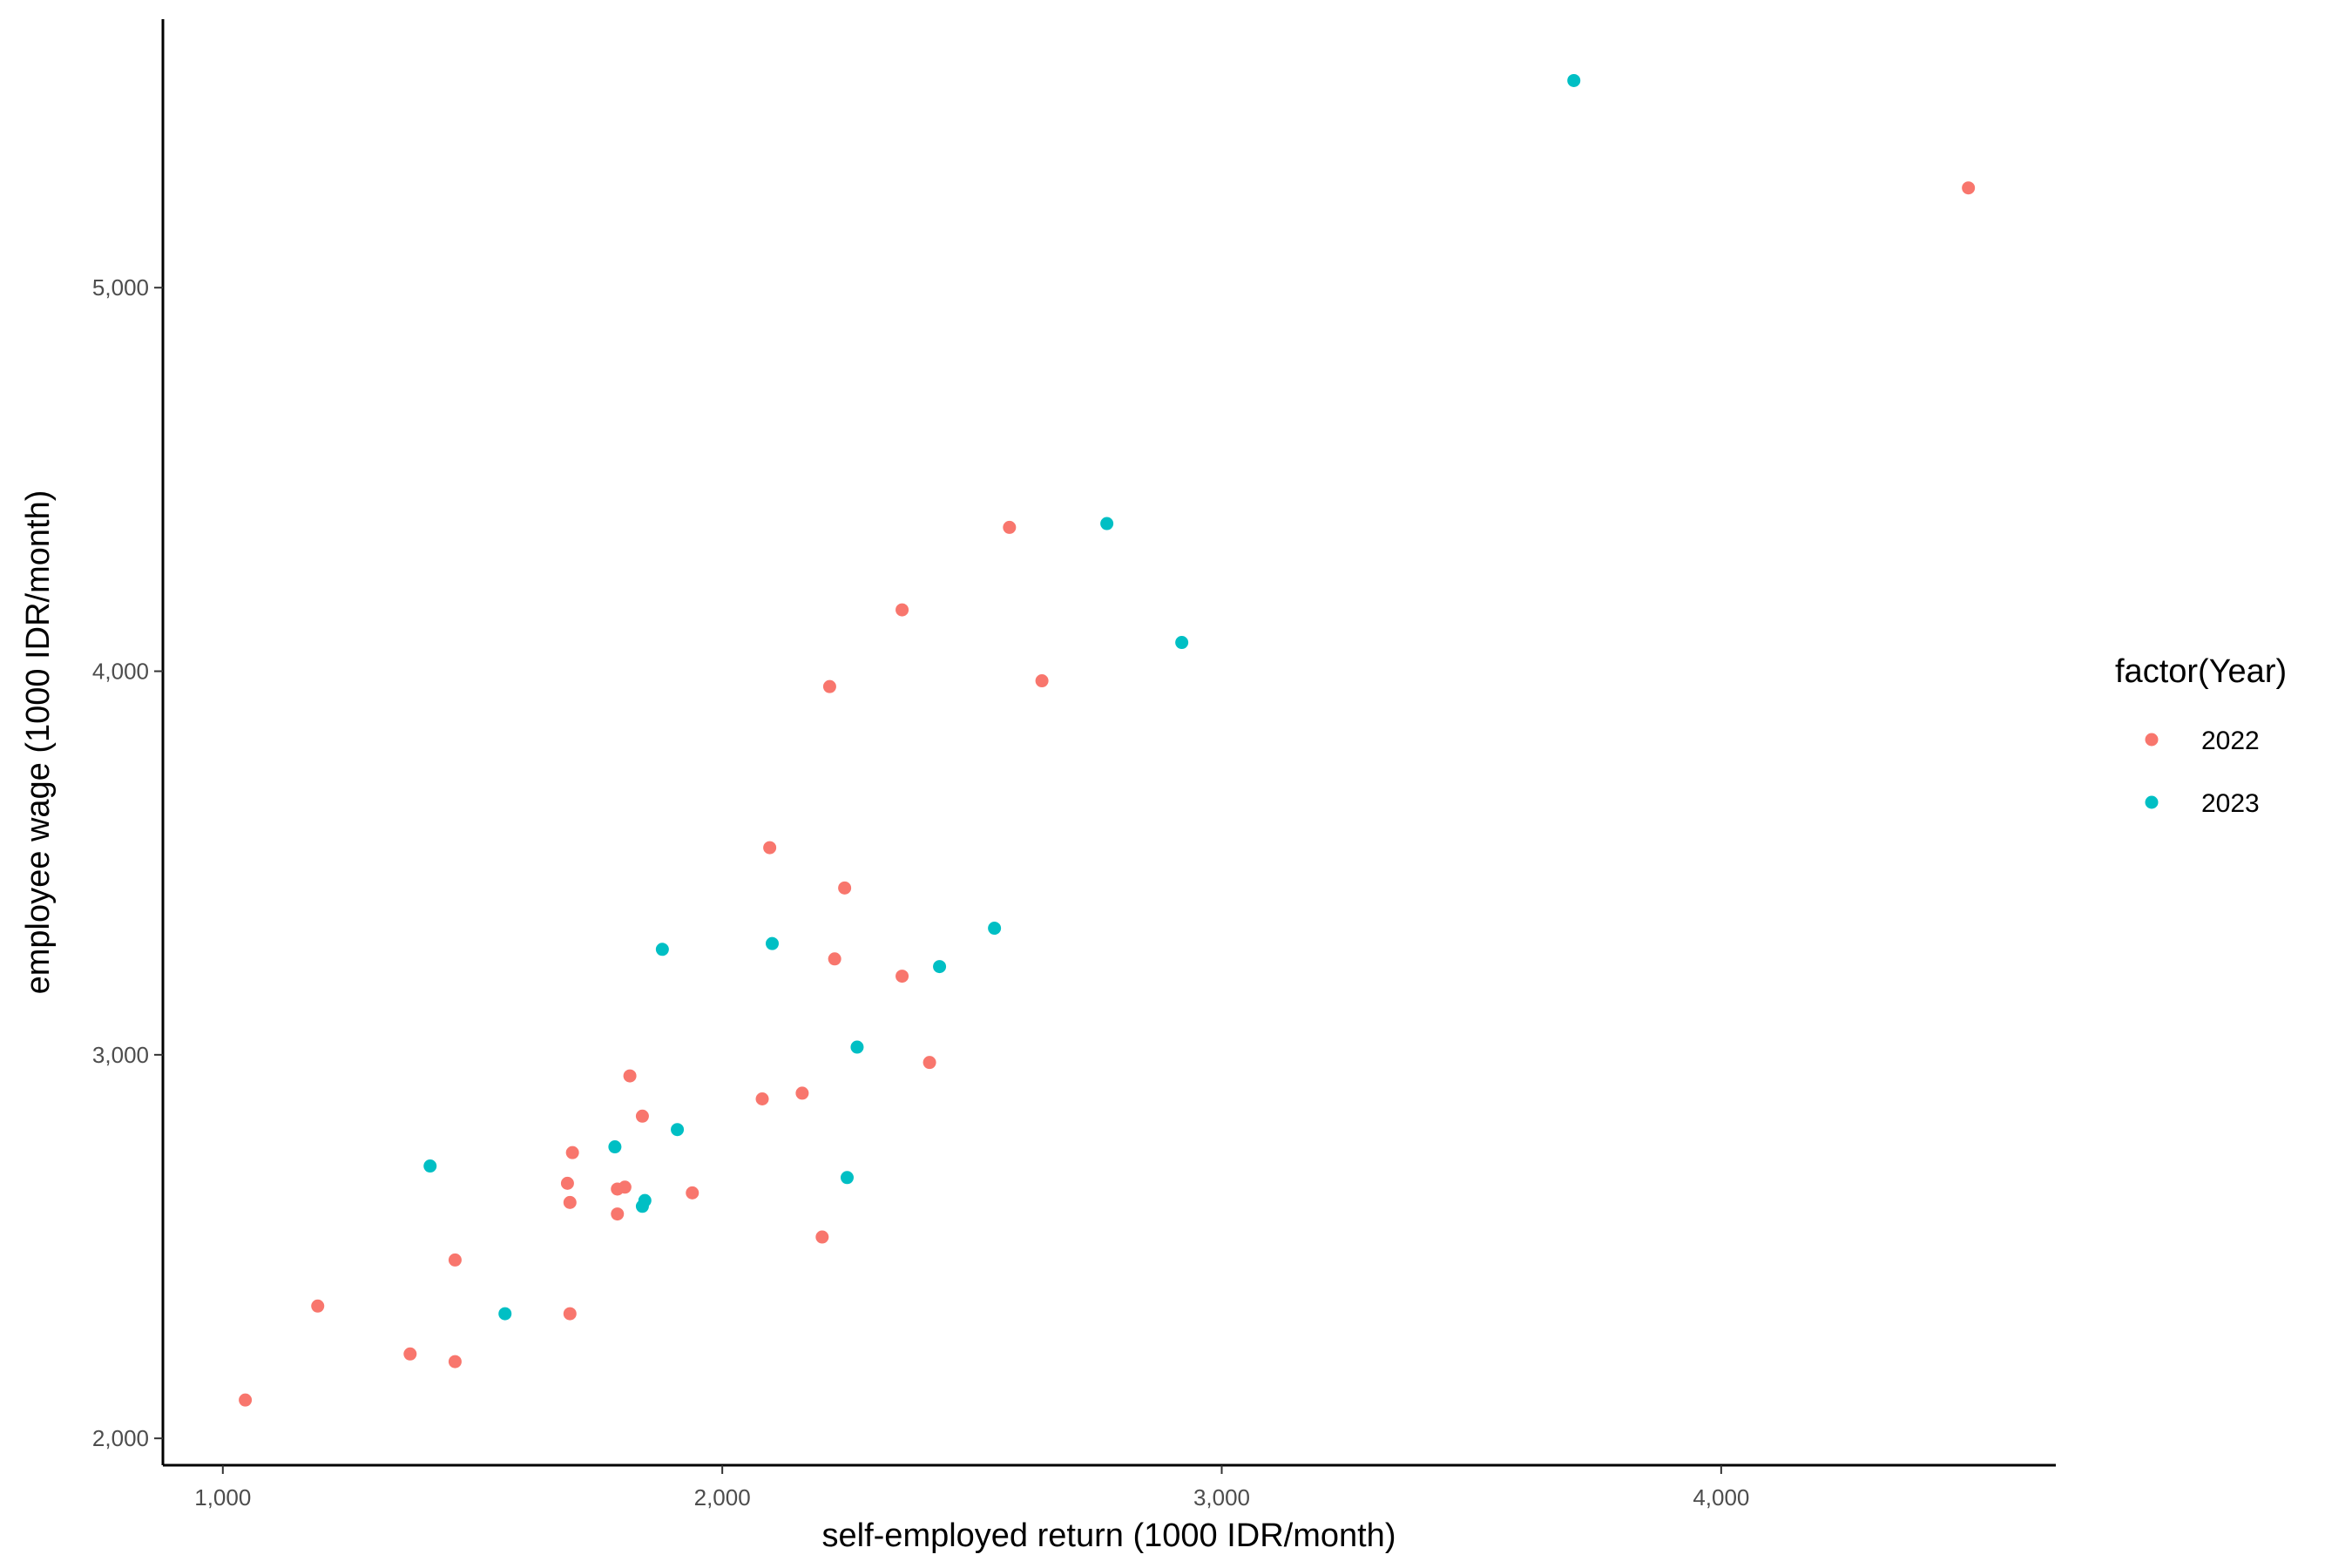 This screenshot has height=1568, width=2352. Describe the element at coordinates (120, 1438) in the screenshot. I see `y-tick-label: 2,000` at that location.